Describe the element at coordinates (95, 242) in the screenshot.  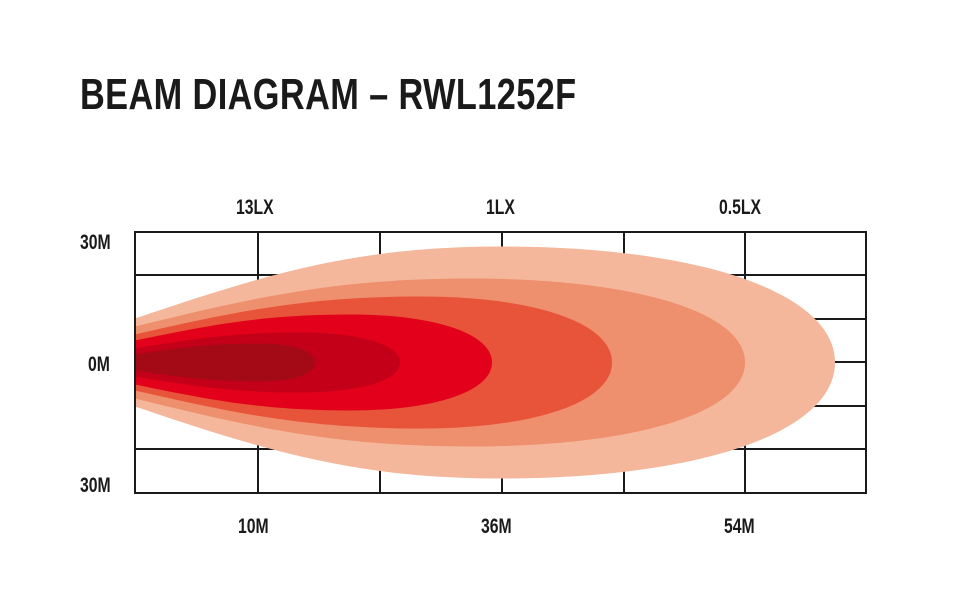
I see `width-label-top: 30M` at that location.